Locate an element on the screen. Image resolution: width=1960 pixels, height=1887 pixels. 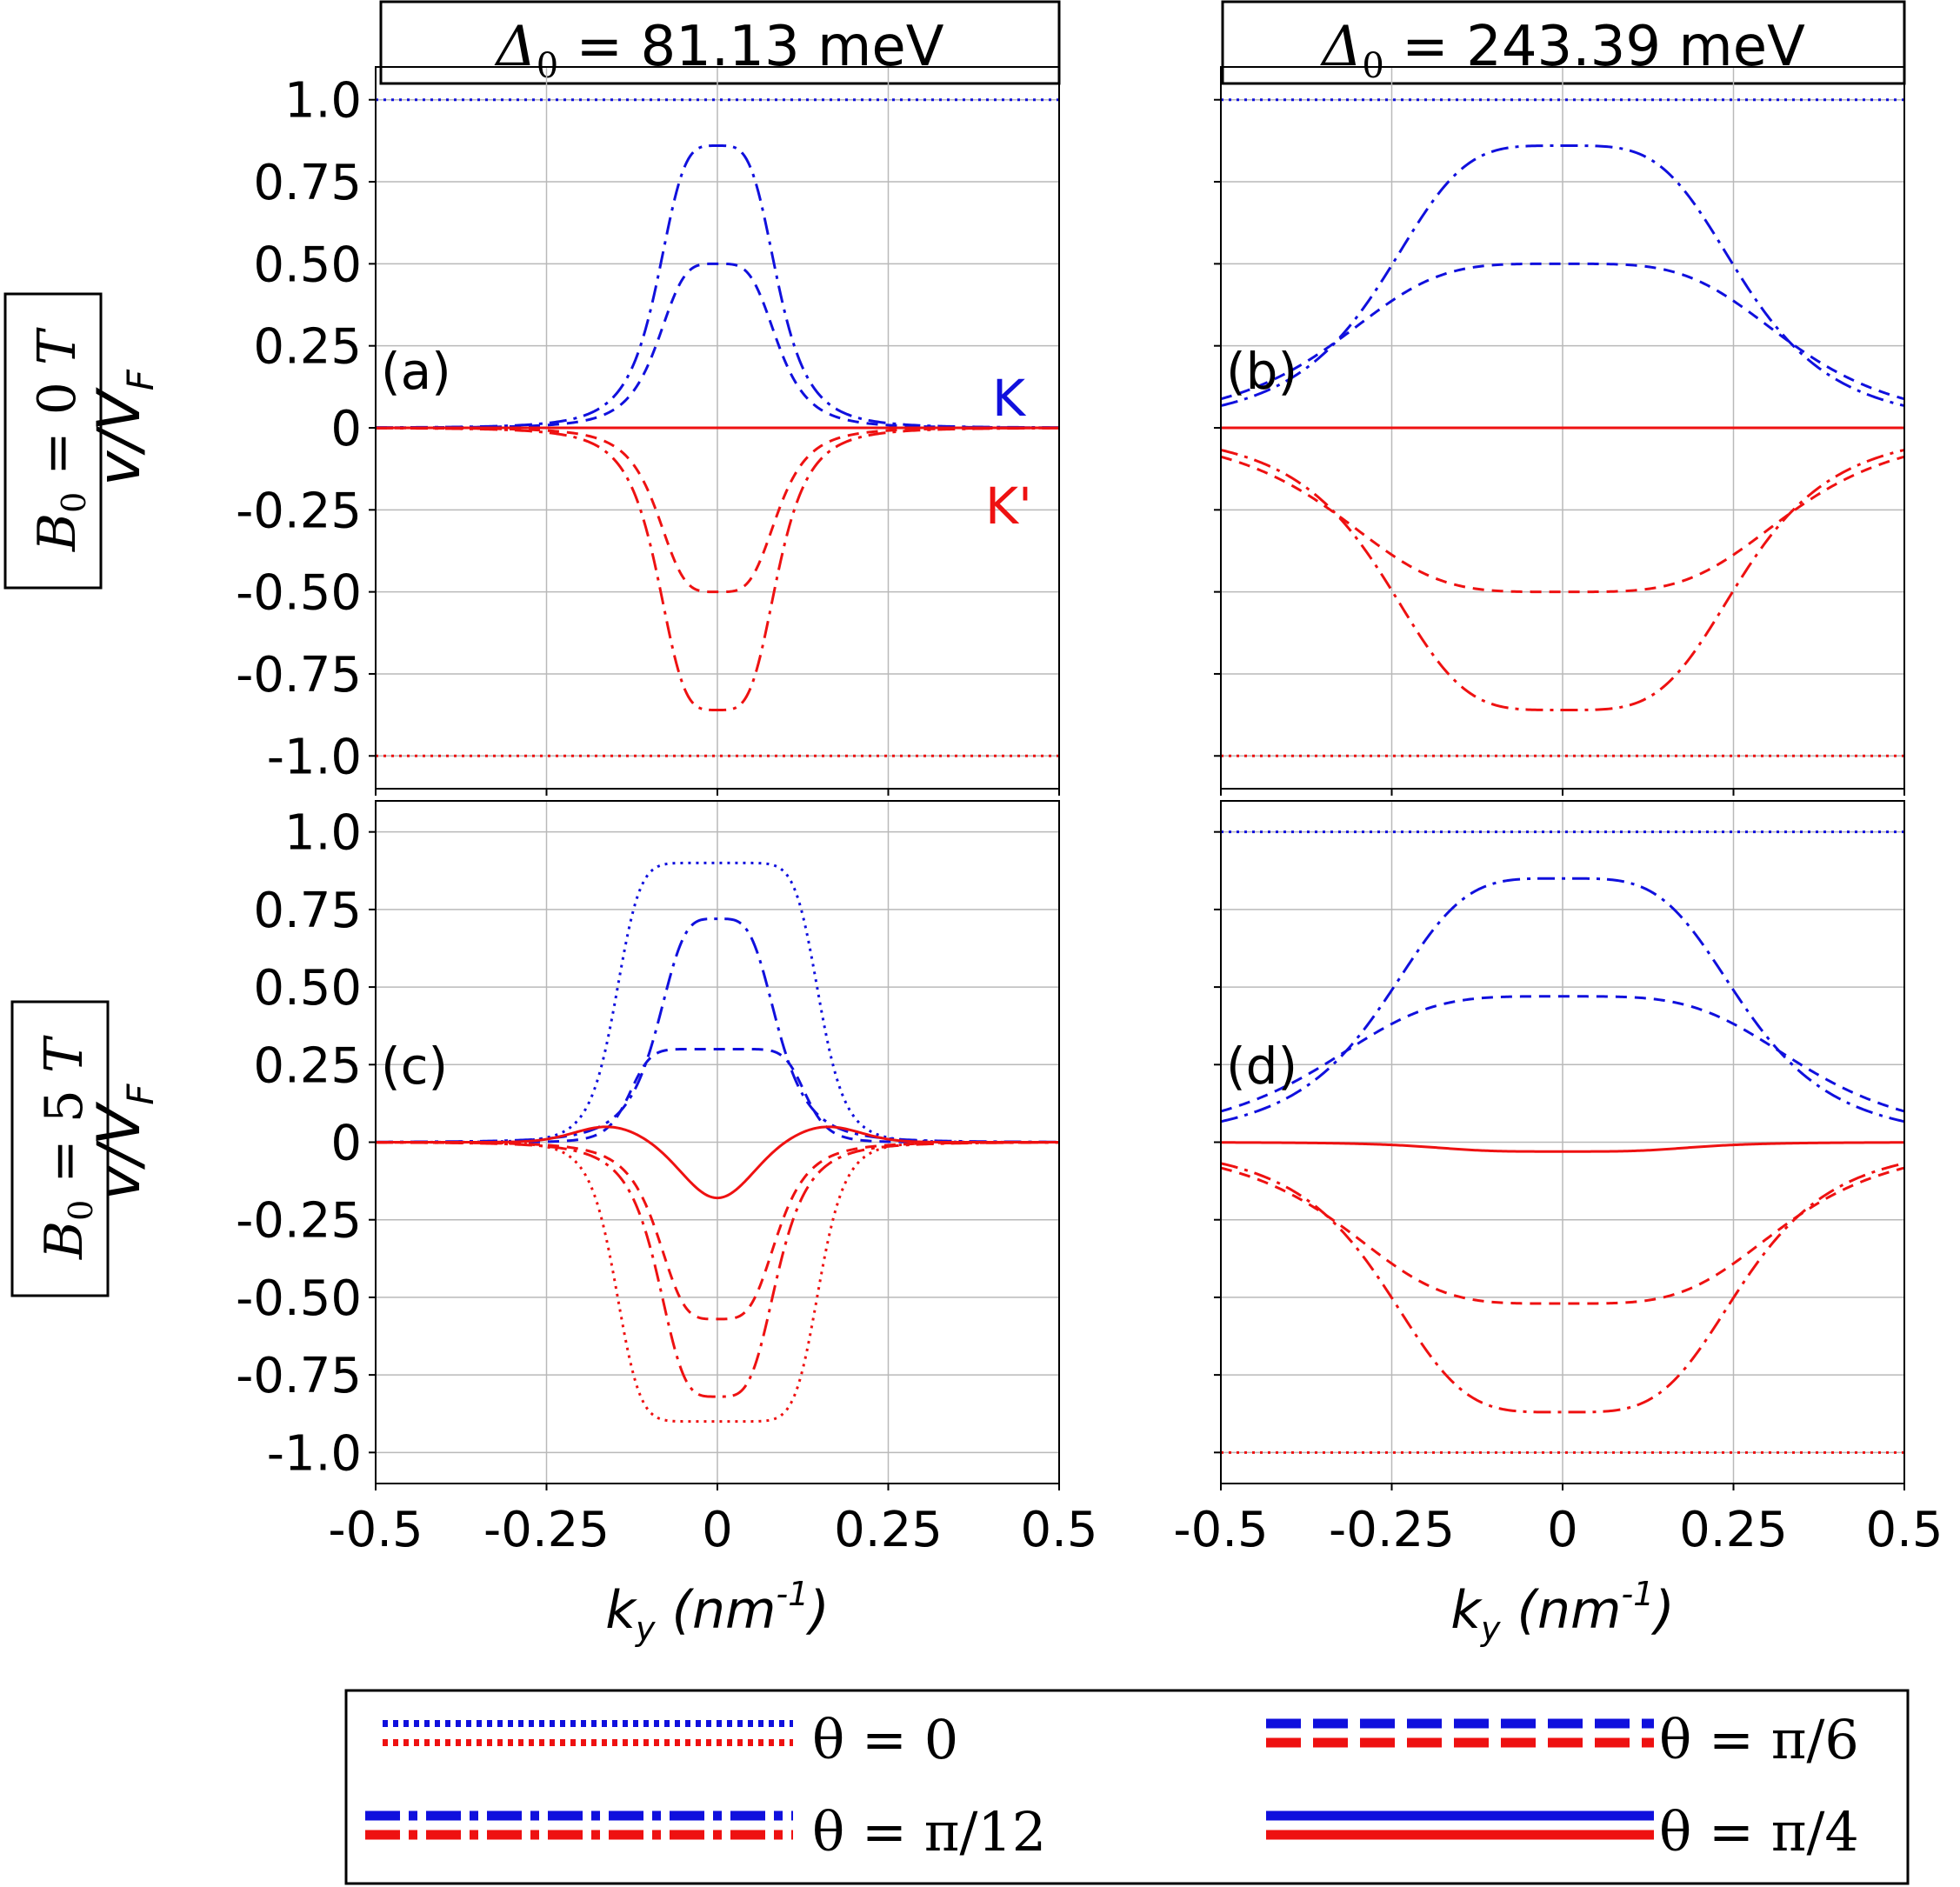
row2-value: 5 is located at coordinates (64, 1106).